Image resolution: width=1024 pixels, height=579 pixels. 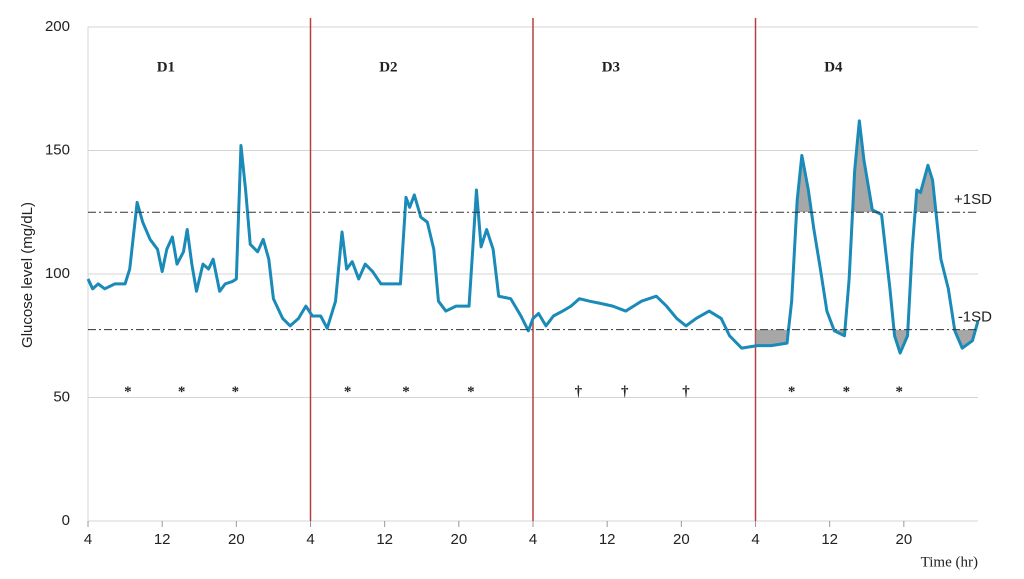 I want to click on reference-label: +1SD, so click(x=973, y=199).